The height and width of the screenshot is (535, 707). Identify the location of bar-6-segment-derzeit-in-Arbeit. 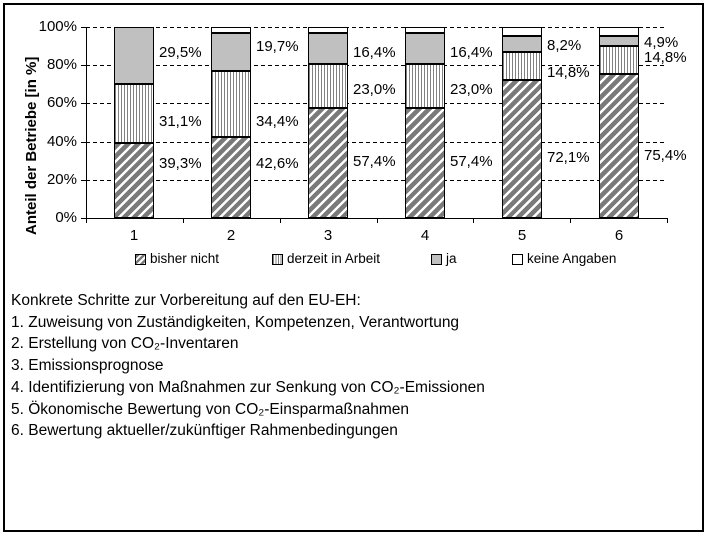
(619, 60).